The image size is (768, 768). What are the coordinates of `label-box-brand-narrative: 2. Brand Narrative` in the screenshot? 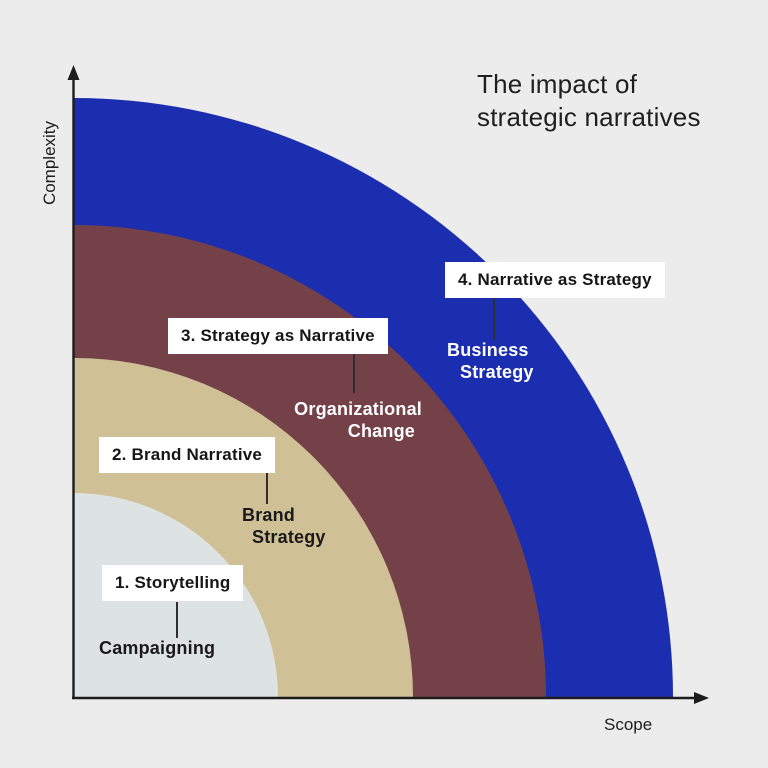 It's located at (187, 455).